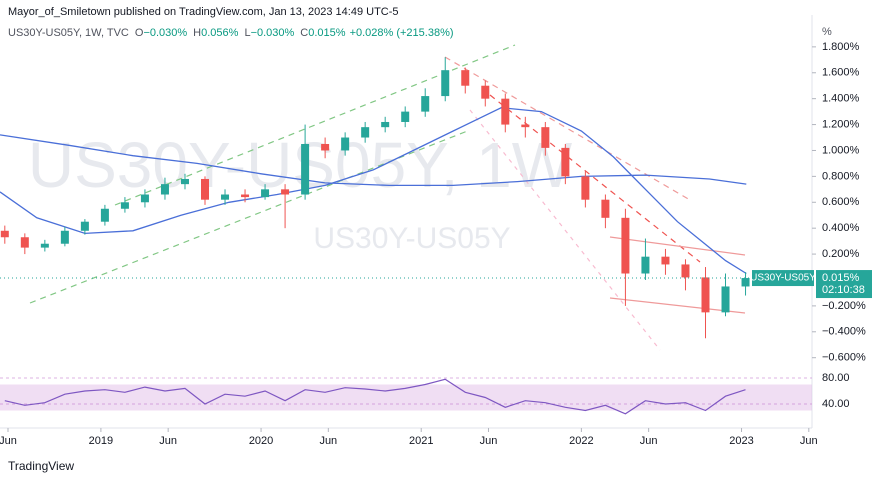 The image size is (877, 480). I want to click on price-tag, so click(844, 284).